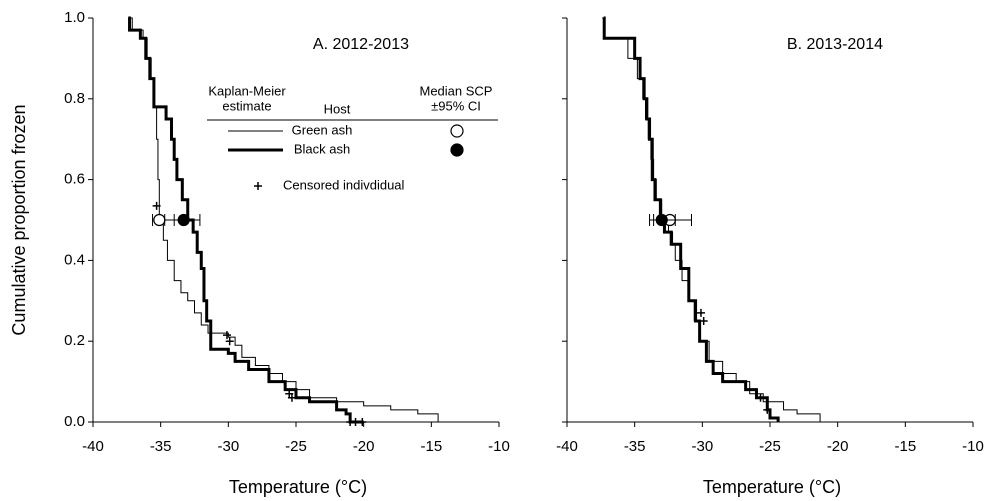 The height and width of the screenshot is (501, 994). What do you see at coordinates (456, 105) in the screenshot?
I see `legend-header: ±95% CI` at bounding box center [456, 105].